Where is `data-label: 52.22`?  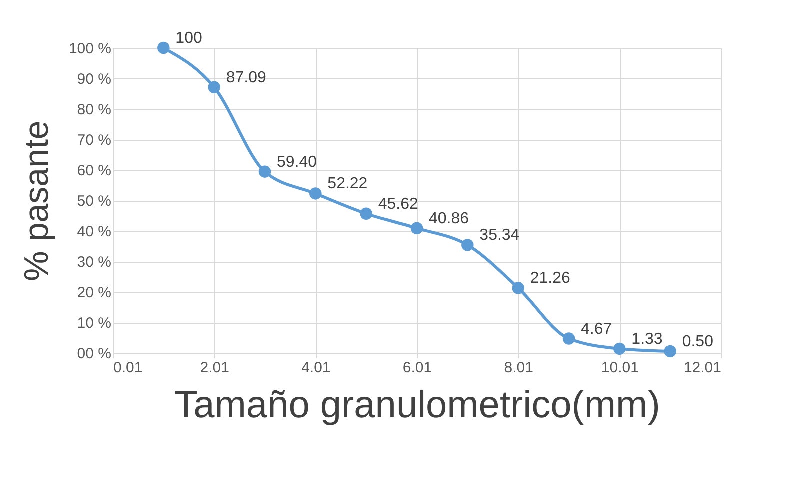 data-label: 52.22 is located at coordinates (348, 184).